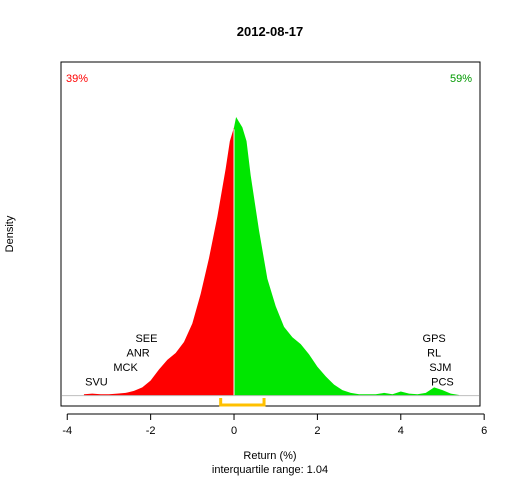  I want to click on annotation-rl: RL, so click(434, 353).